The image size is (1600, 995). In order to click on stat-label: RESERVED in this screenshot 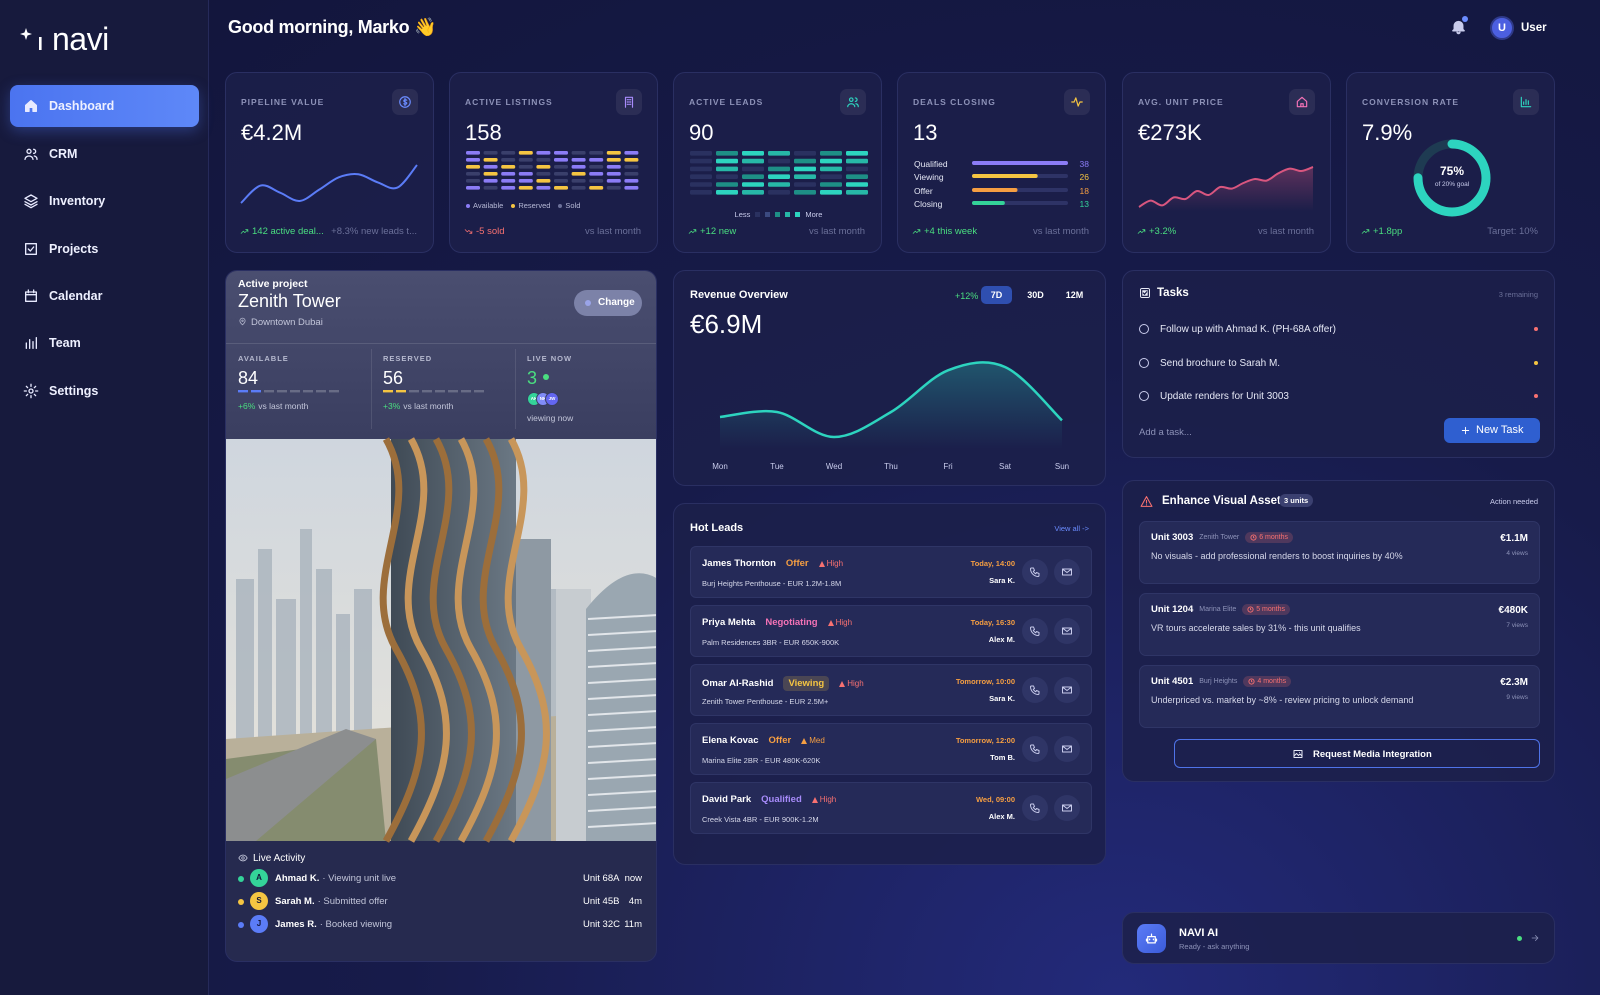, I will do `click(408, 358)`.